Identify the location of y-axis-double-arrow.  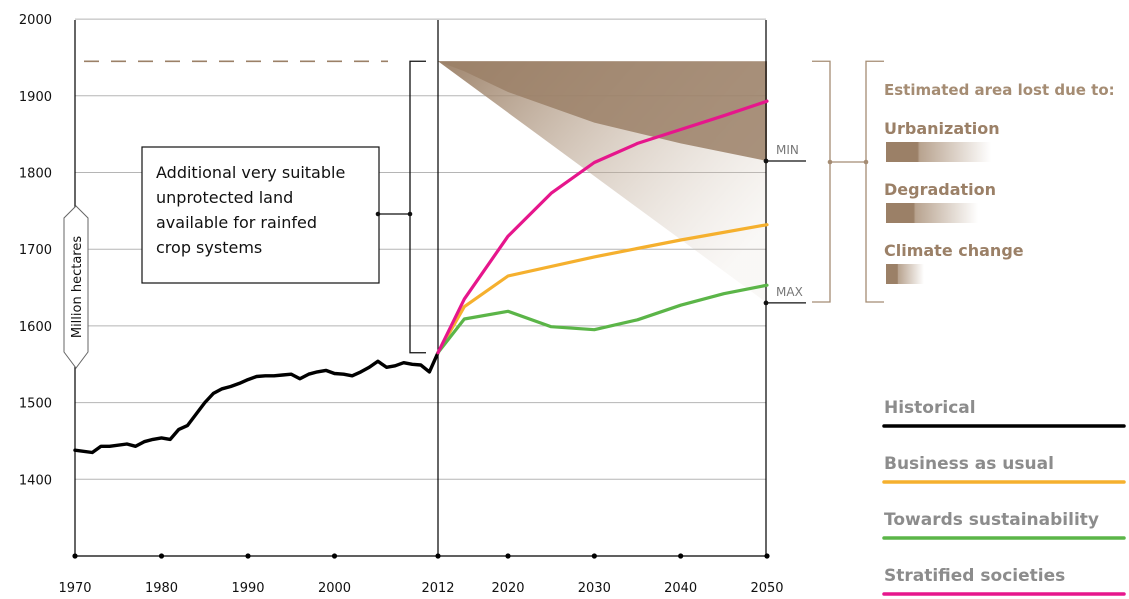
(76, 287).